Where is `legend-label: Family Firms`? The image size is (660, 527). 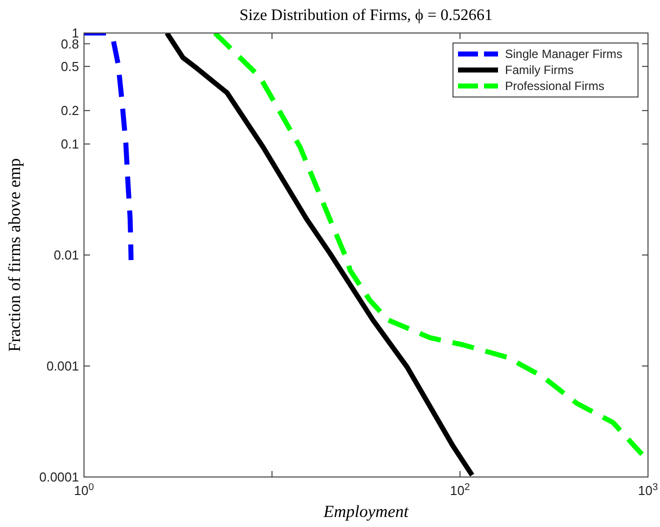
legend-label: Family Firms is located at coordinates (539, 70).